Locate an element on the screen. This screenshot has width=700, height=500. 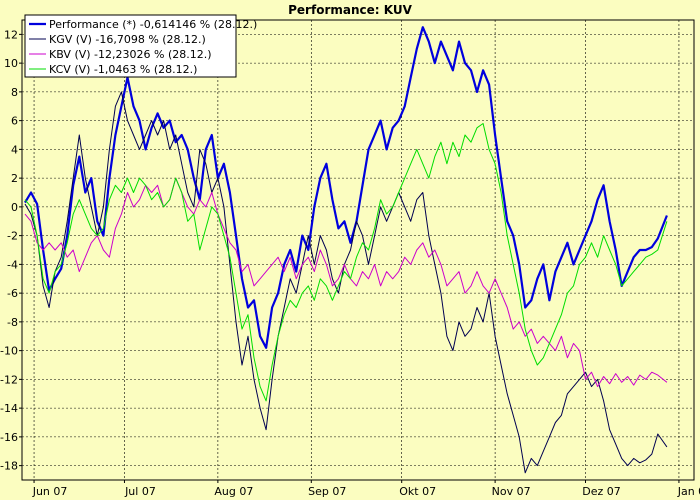
x-tick-label: Jan 08 is located at coordinates (688, 491).